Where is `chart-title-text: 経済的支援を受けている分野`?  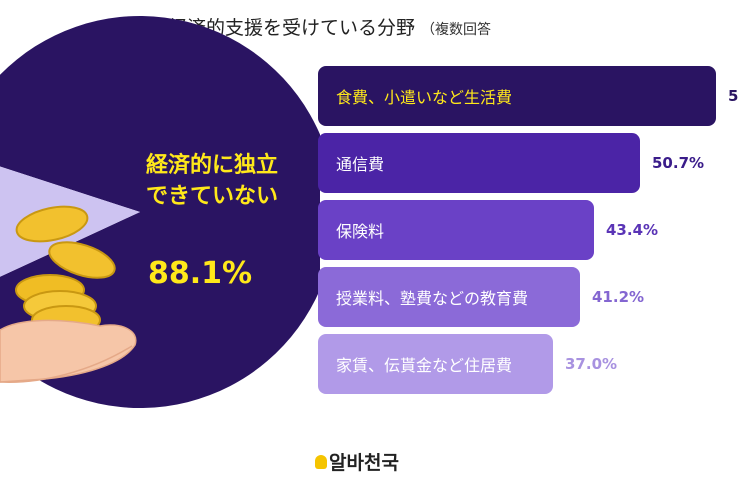
chart-title-text: 経済的支援を受けている分野 is located at coordinates (292, 28).